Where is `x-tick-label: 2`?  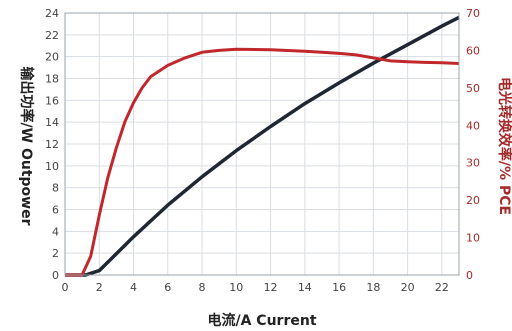 x-tick-label: 2 is located at coordinates (99, 287).